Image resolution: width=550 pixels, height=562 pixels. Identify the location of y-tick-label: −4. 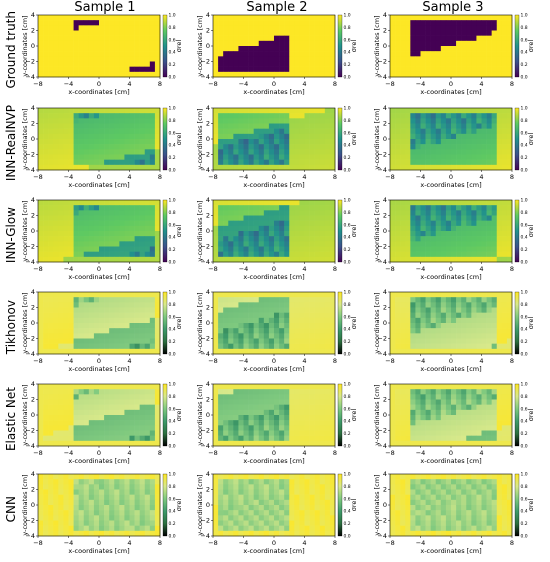
(205, 262).